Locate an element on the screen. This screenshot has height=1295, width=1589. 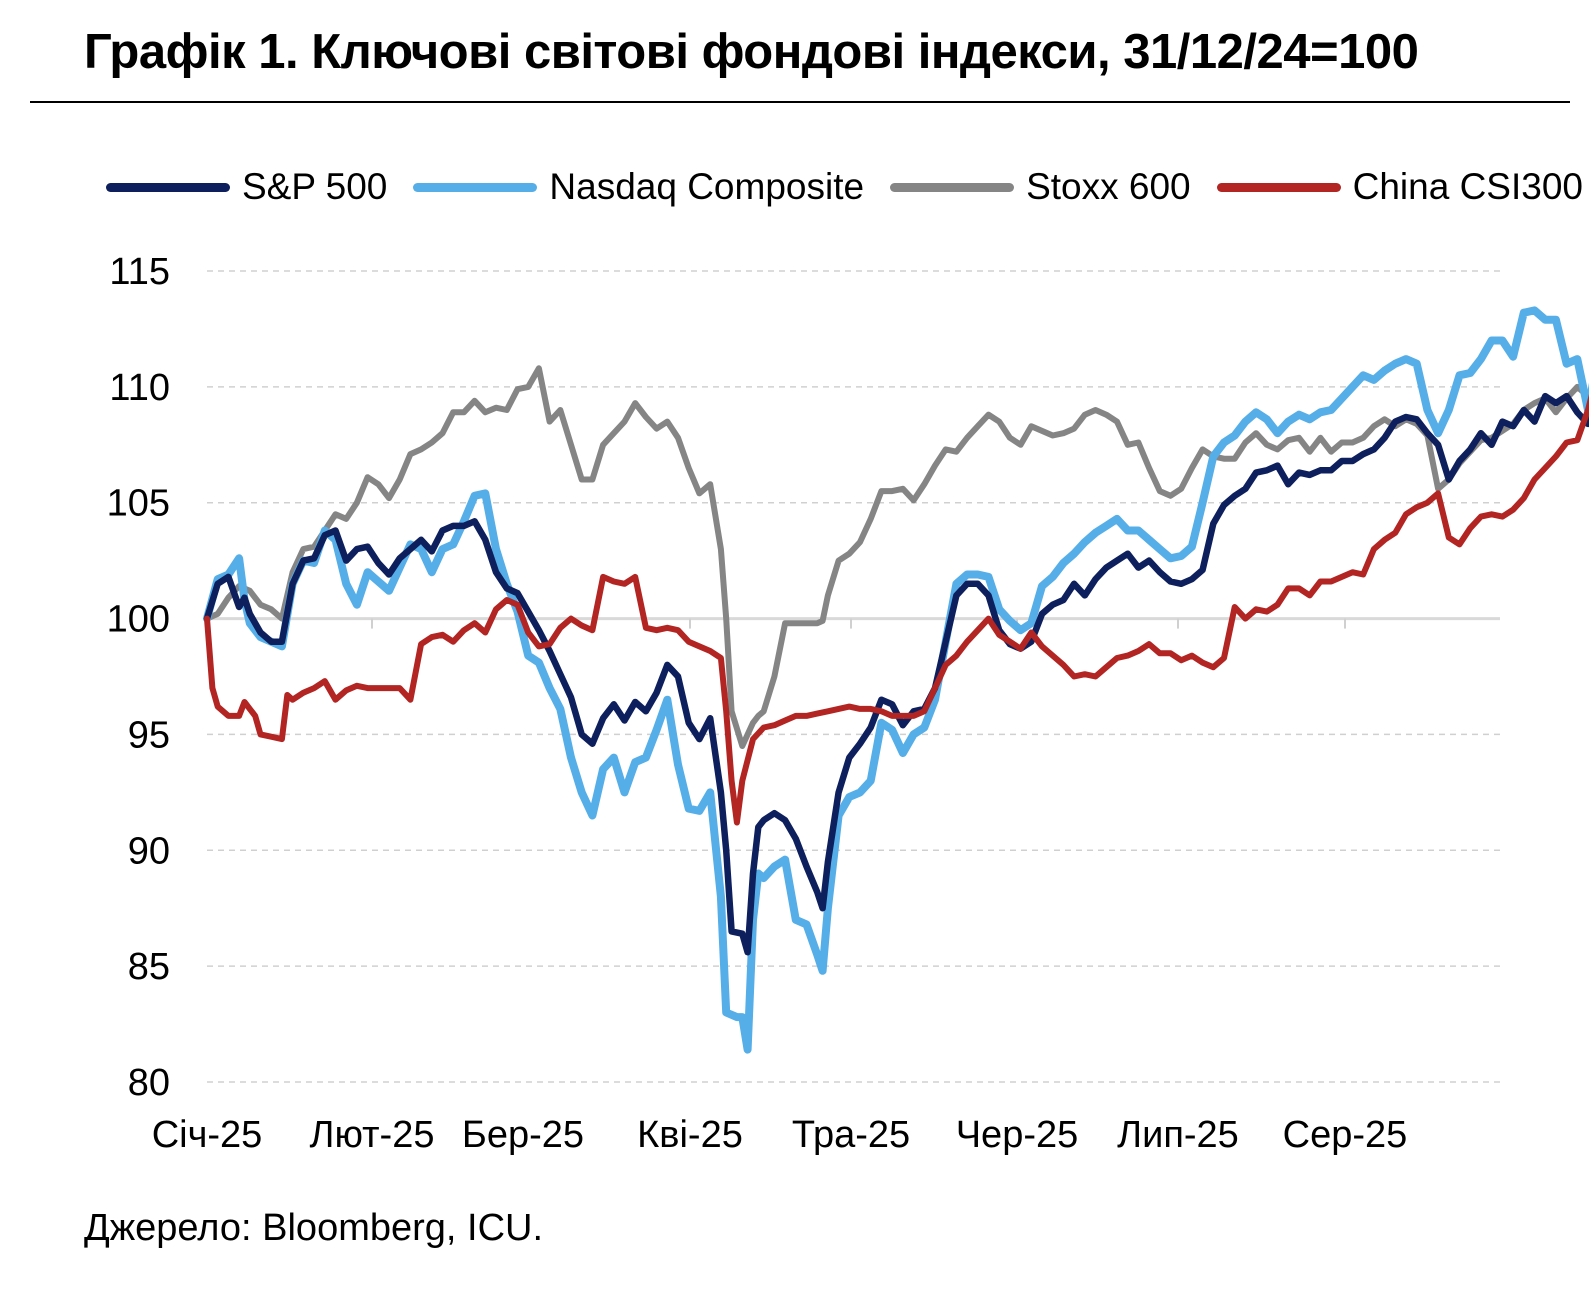
legend-item-stoxx600: Stoxx 600 is located at coordinates (1040, 187).